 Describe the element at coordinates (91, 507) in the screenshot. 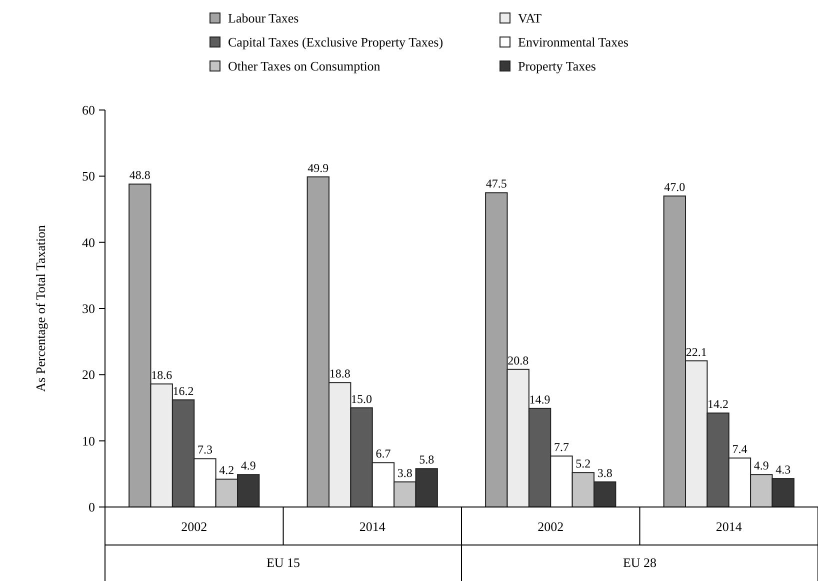

I see `y-tick-label: 0` at that location.